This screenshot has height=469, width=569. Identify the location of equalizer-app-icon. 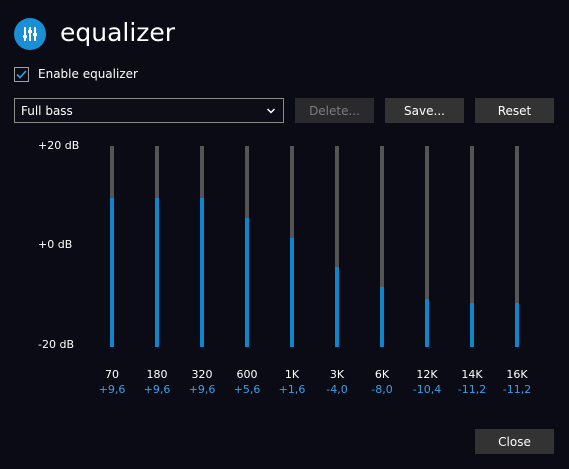
(30, 34).